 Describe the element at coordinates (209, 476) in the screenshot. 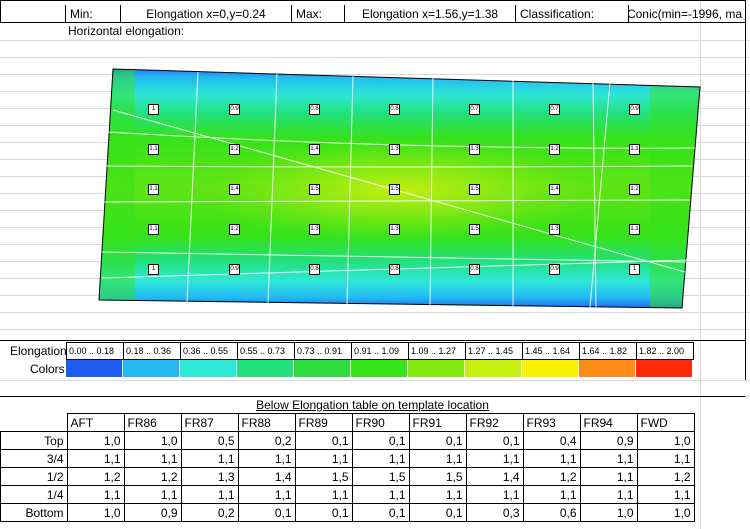

I see `table-cell: 1,3` at that location.